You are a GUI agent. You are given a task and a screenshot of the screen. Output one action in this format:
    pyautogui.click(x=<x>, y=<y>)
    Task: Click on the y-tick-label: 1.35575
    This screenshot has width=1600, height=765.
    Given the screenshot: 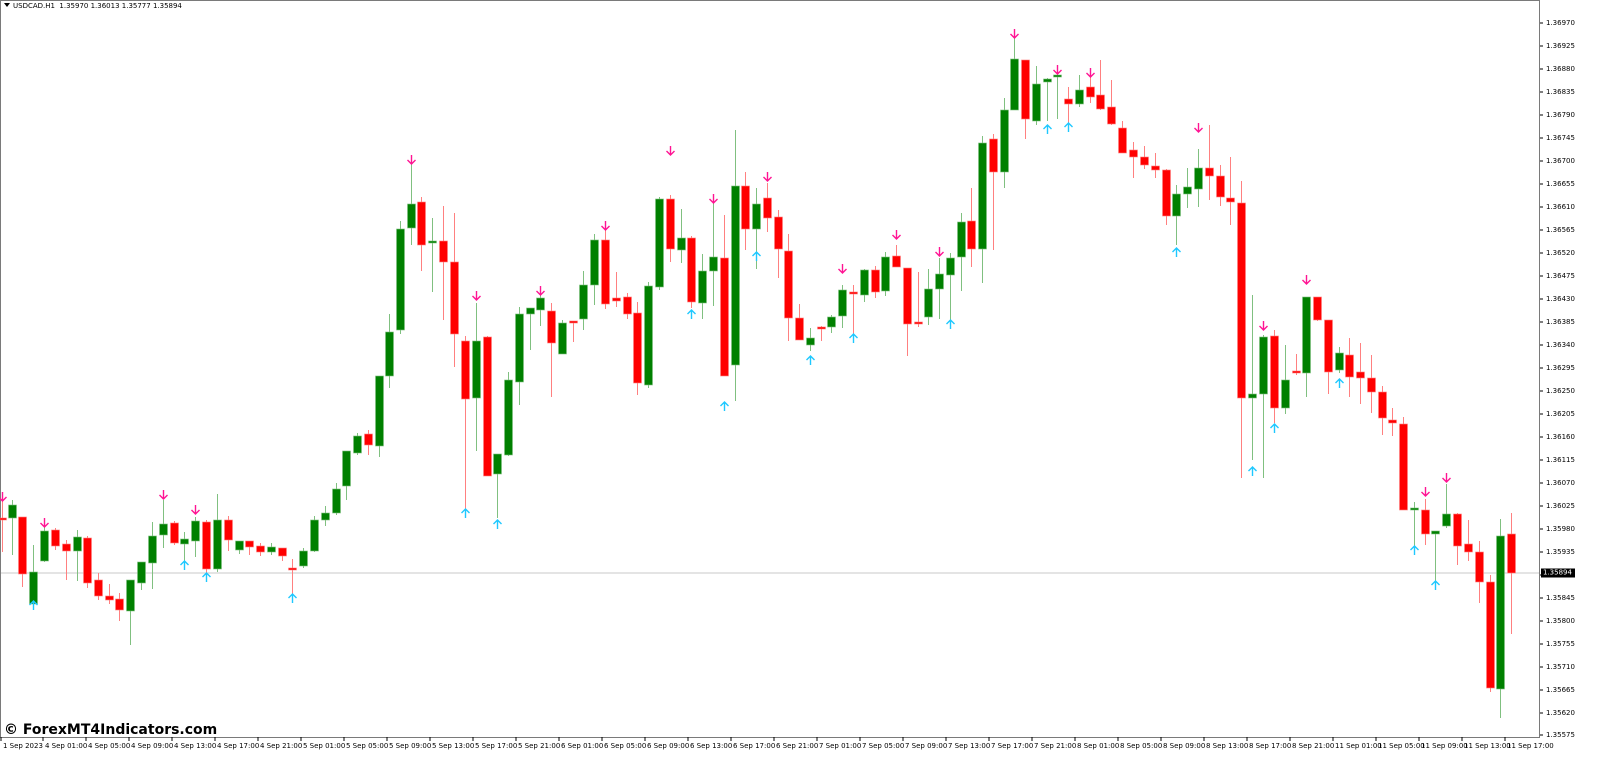 What is the action you would take?
    pyautogui.click(x=1560, y=735)
    